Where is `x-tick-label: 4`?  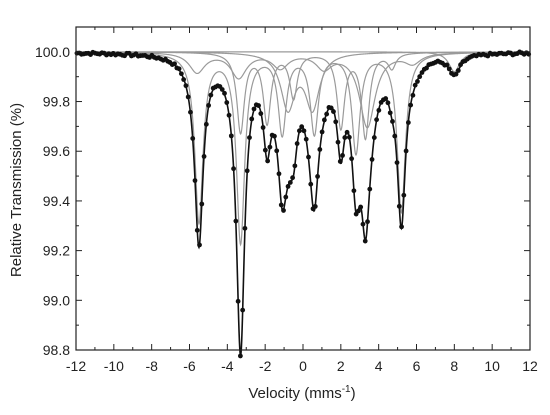 x-tick-label: 4 is located at coordinates (379, 366).